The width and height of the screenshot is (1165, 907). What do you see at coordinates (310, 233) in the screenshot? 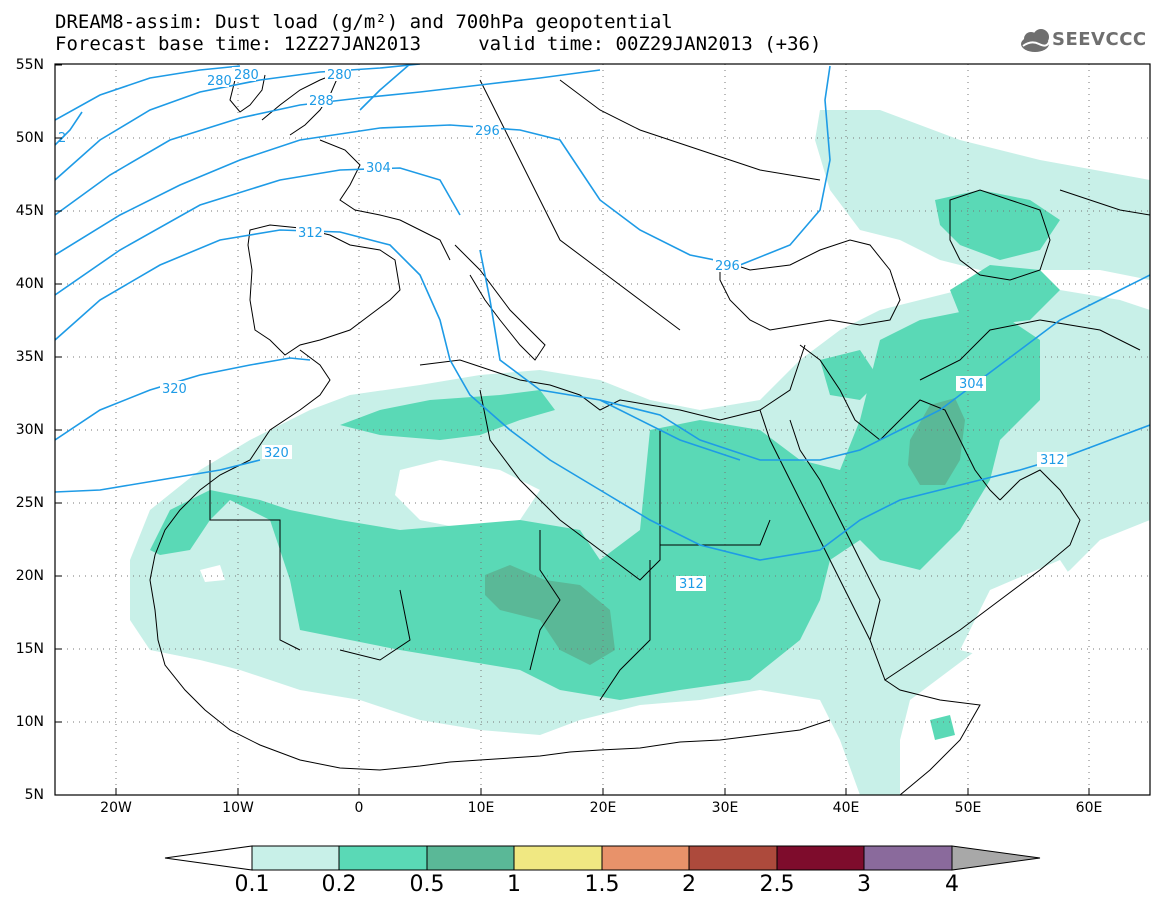
I see `contour-label-312: 312` at bounding box center [310, 233].